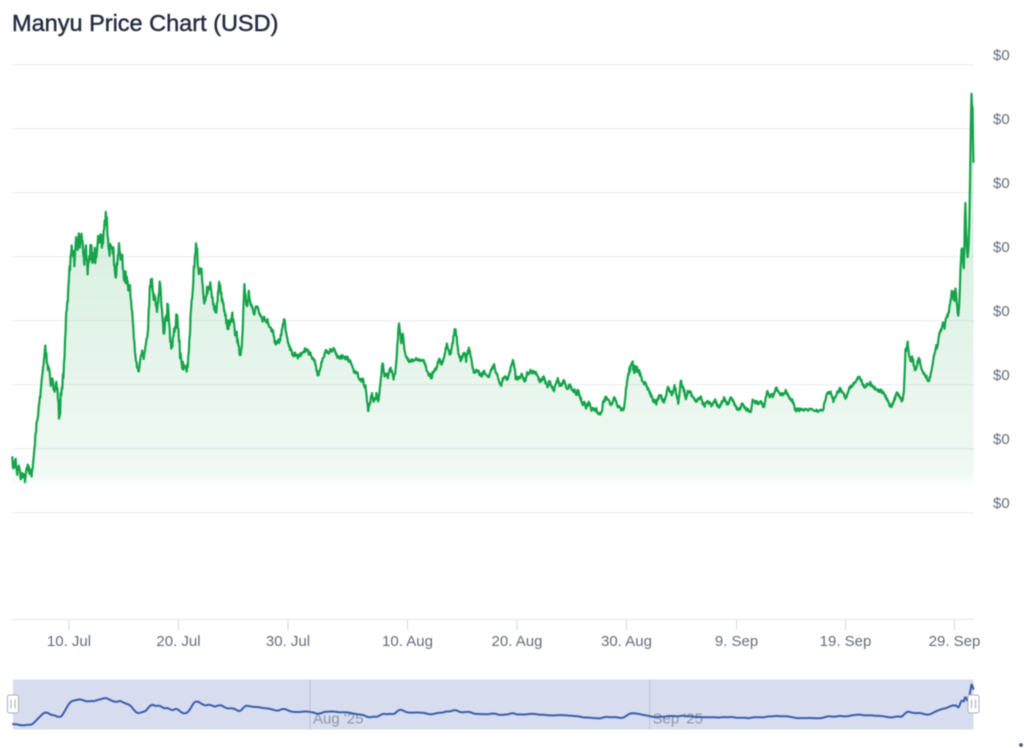 The height and width of the screenshot is (748, 1024). What do you see at coordinates (145, 23) in the screenshot?
I see `svg-text: Manyu Price Chart (USD)` at bounding box center [145, 23].